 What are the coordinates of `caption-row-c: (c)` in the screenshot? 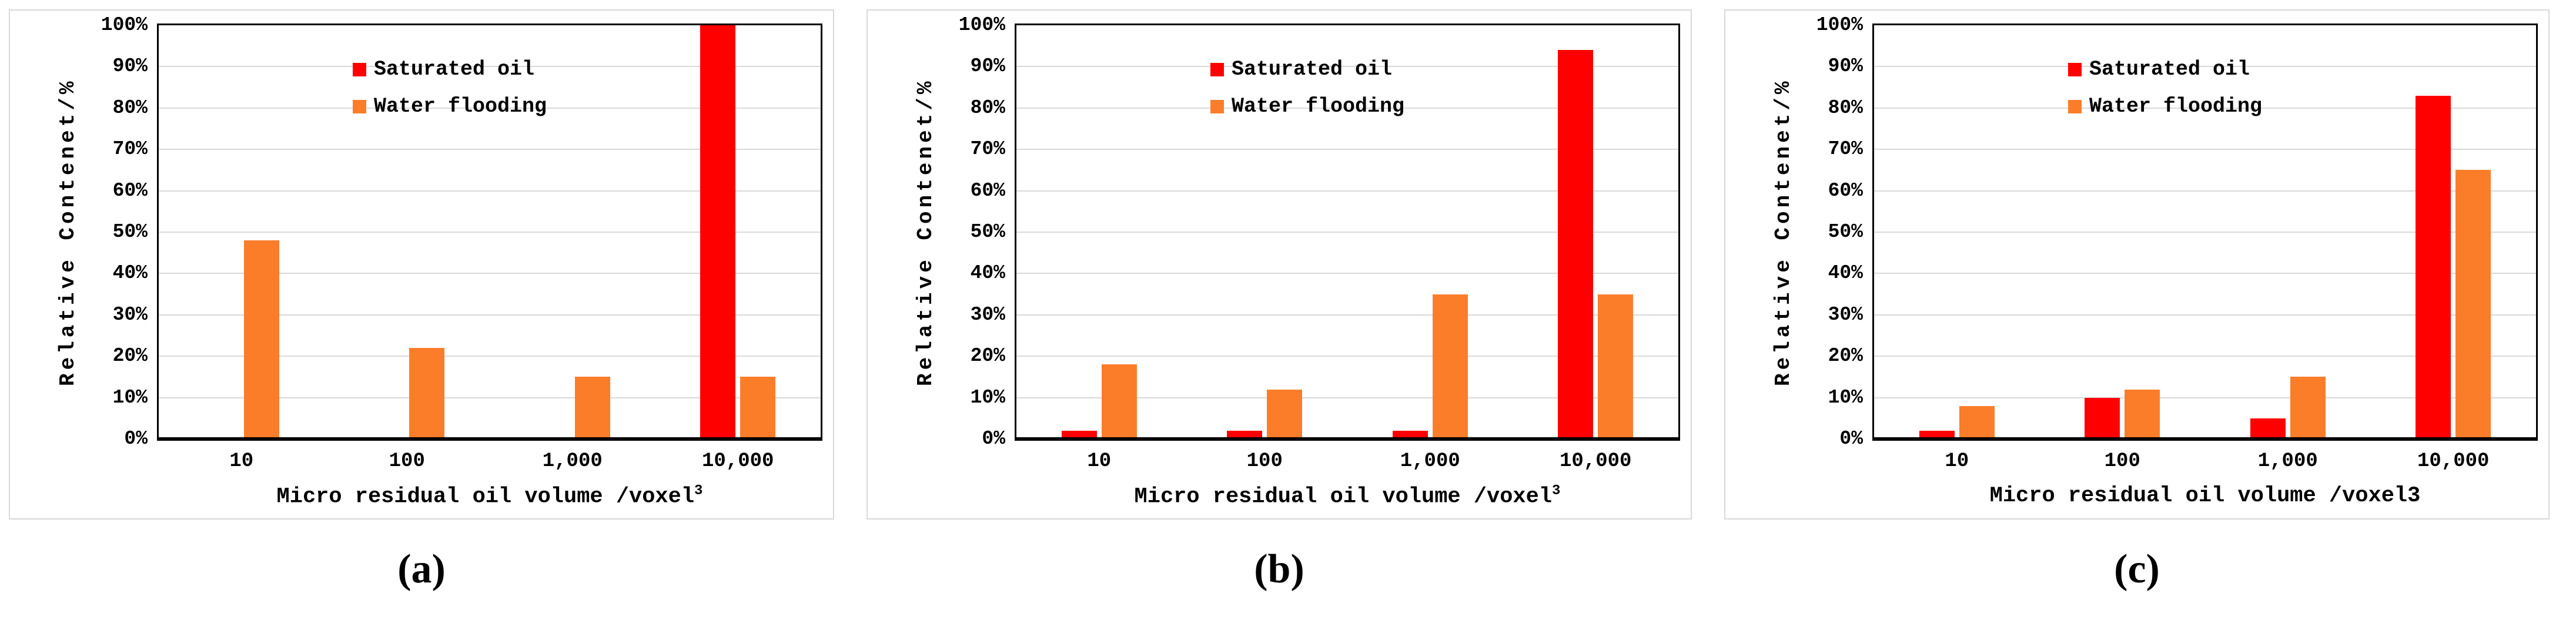 It's located at (2137, 569).